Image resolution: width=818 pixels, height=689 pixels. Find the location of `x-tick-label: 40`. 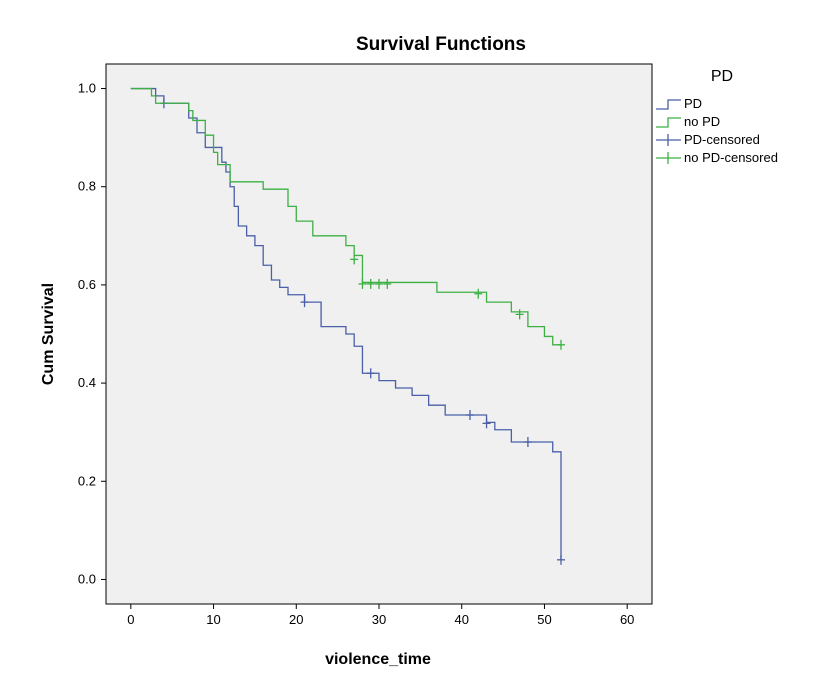

x-tick-label: 40 is located at coordinates (461, 619).